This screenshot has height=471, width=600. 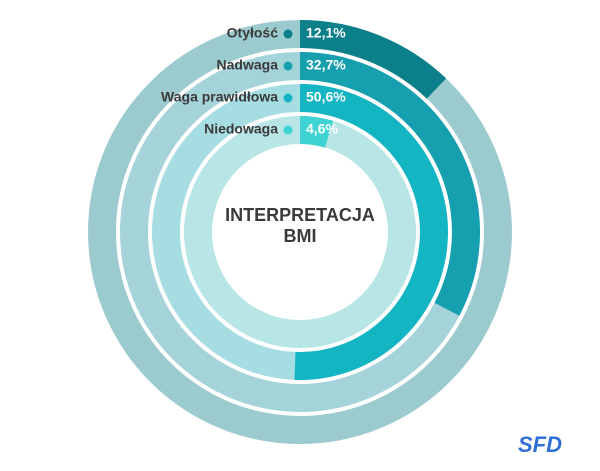 I want to click on category-label: Otyłość, so click(x=253, y=33).